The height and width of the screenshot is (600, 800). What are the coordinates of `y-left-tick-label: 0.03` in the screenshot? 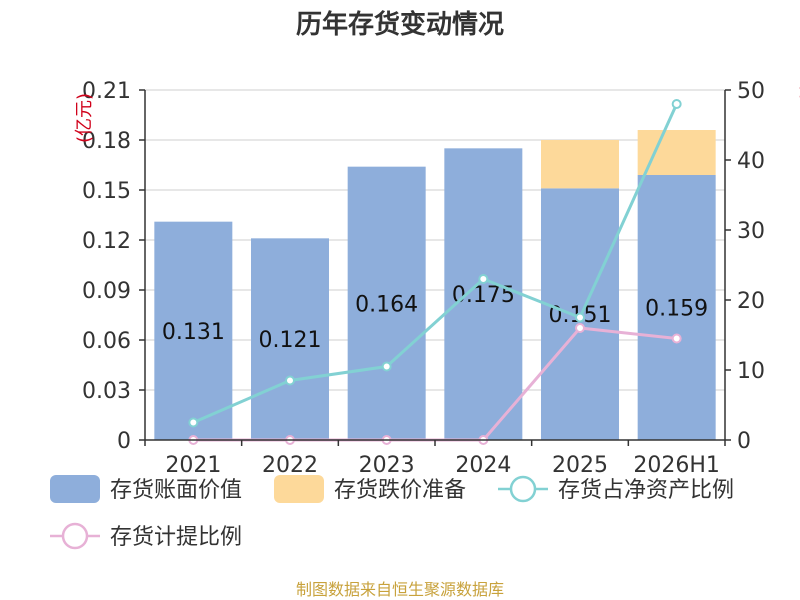 It's located at (106, 391).